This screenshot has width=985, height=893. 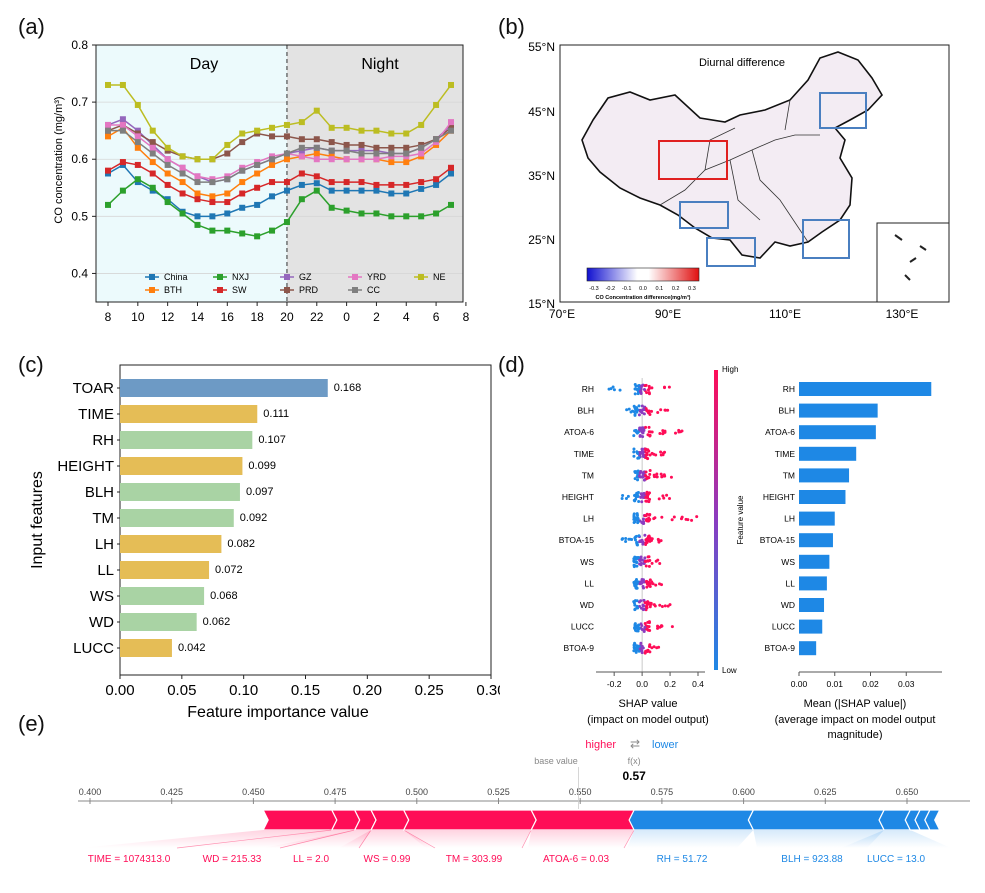 What do you see at coordinates (580, 792) in the screenshot?
I see `x-tick-label: 0.550` at bounding box center [580, 792].